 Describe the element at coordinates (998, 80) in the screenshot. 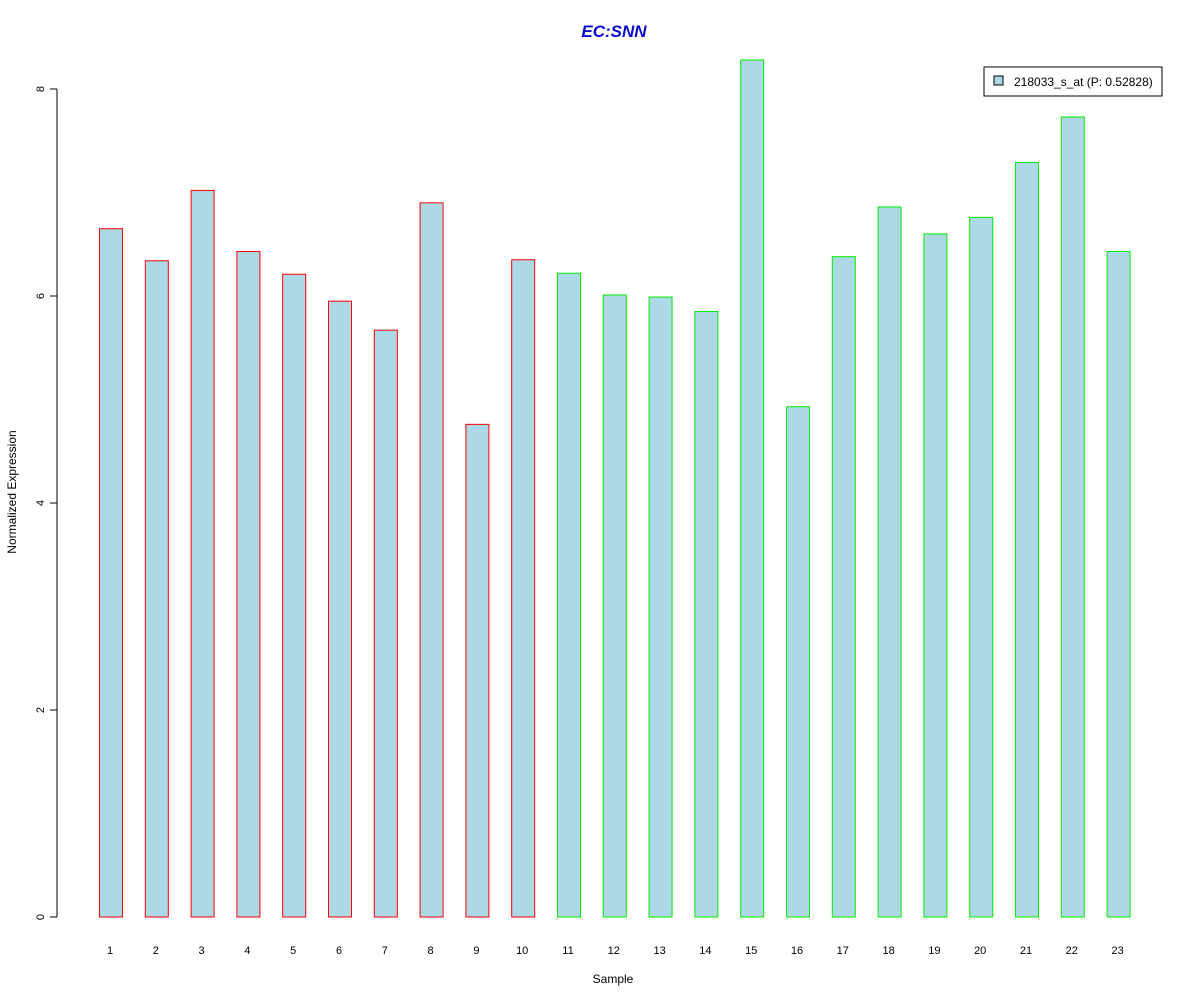

I see `legend-swatch` at that location.